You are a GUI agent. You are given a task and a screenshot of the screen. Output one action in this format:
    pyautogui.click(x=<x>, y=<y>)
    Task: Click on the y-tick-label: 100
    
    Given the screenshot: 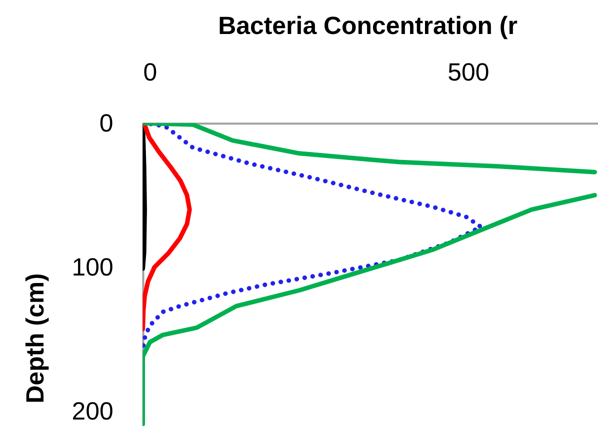 What is the action you would take?
    pyautogui.click(x=93, y=268)
    